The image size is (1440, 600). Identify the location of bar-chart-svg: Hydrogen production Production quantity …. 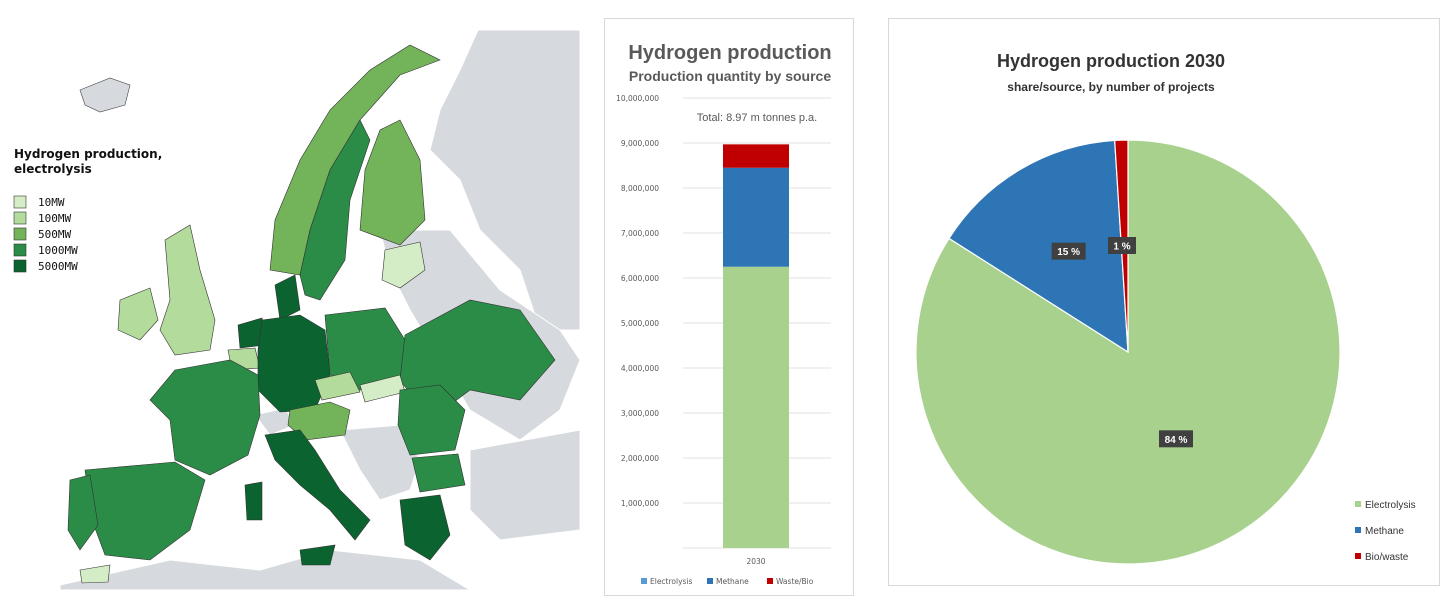
(724, 314).